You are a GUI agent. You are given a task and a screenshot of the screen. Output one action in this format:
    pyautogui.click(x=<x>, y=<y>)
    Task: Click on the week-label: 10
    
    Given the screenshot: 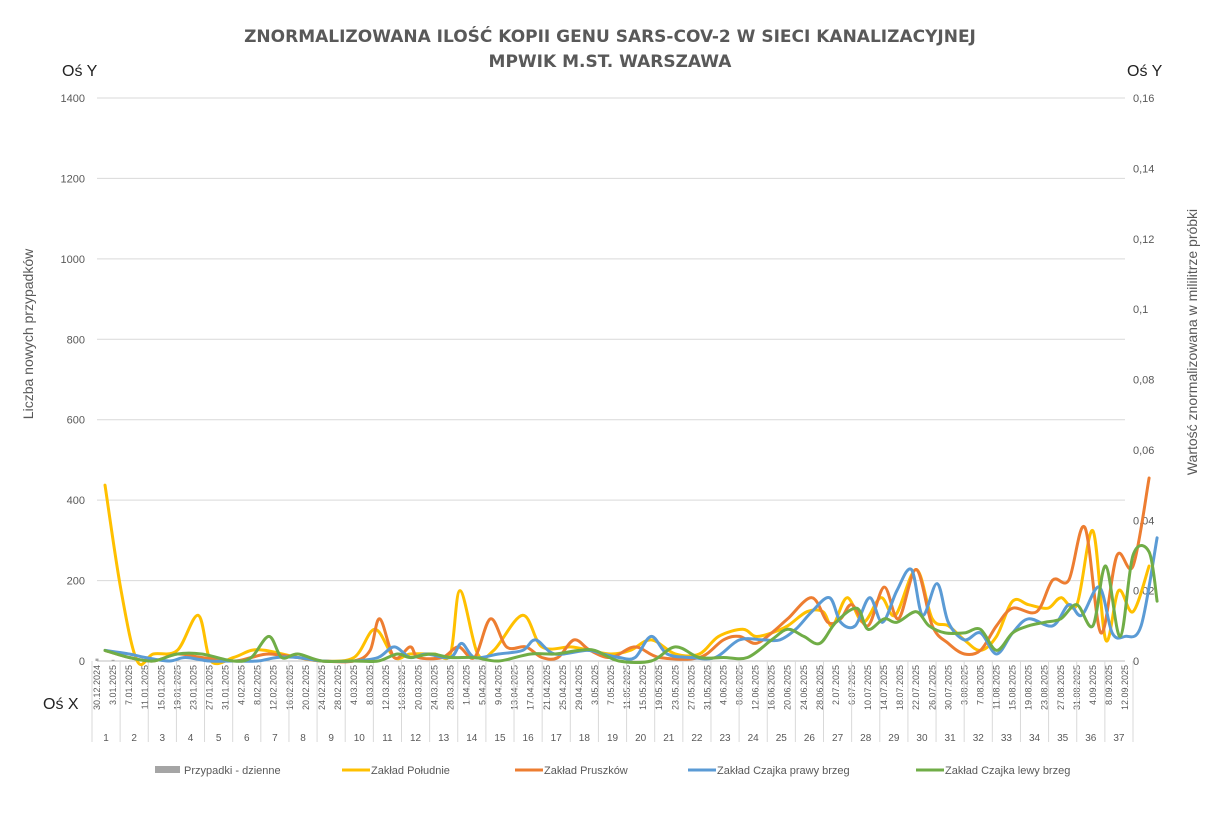 What is the action you would take?
    pyautogui.click(x=360, y=738)
    